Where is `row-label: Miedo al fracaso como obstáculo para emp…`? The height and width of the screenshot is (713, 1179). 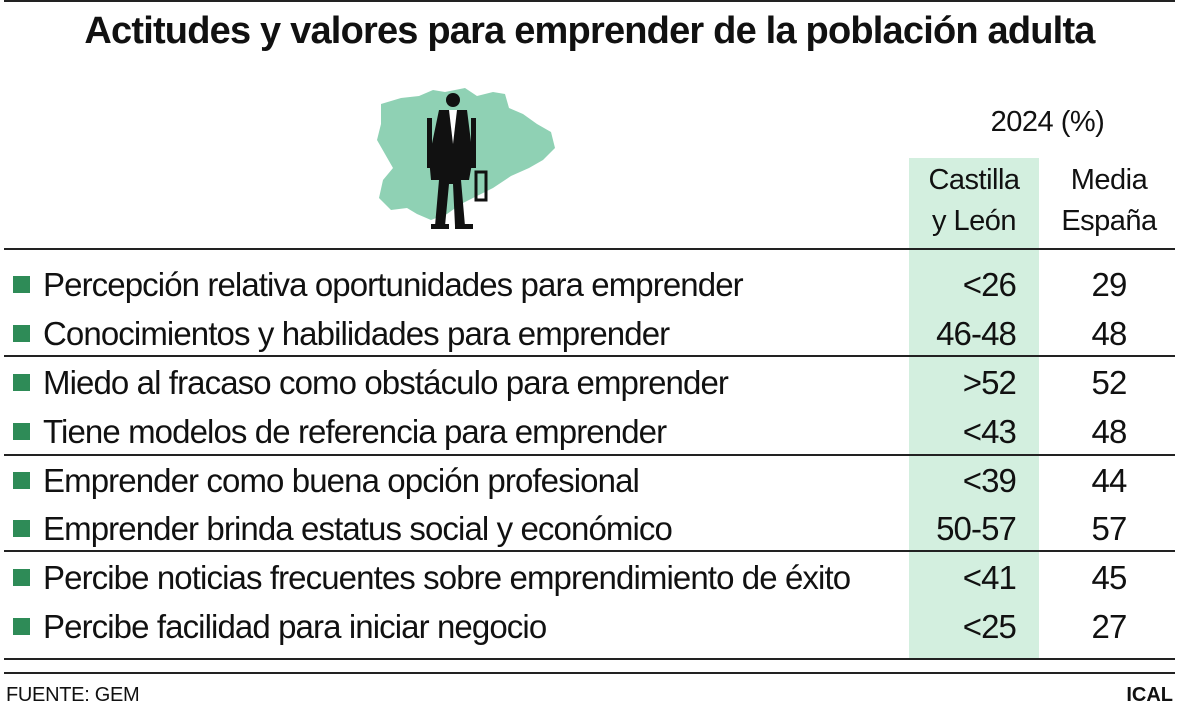
row-label: Miedo al fracaso como obstáculo para emp… is located at coordinates (386, 382).